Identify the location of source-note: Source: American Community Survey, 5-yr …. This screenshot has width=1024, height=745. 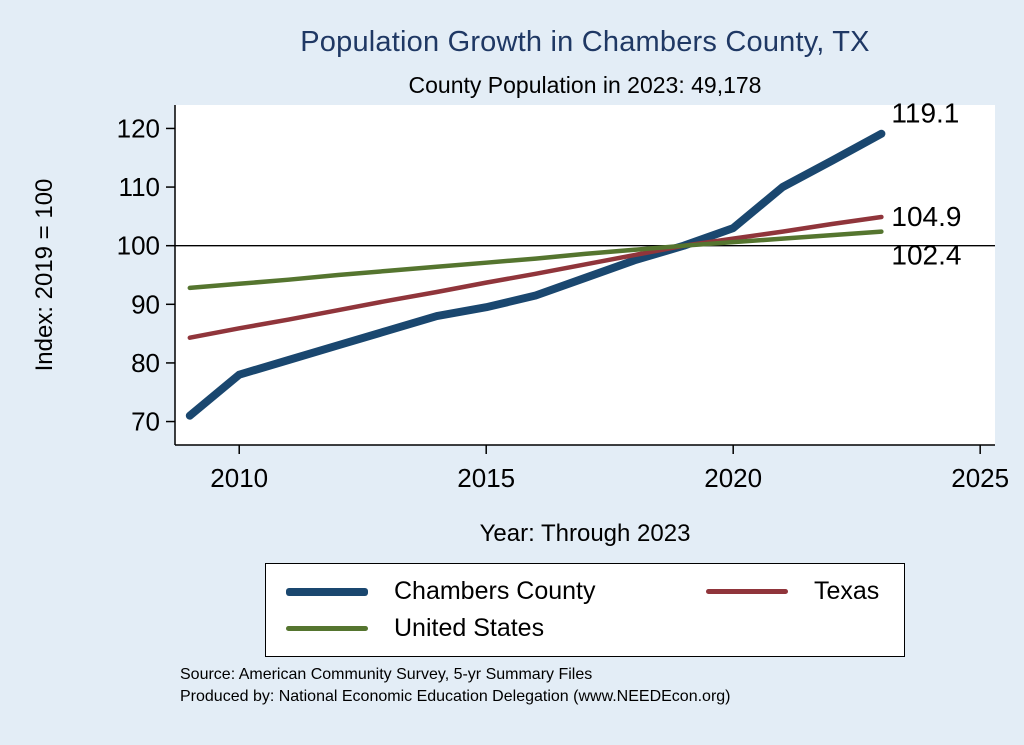
(386, 674).